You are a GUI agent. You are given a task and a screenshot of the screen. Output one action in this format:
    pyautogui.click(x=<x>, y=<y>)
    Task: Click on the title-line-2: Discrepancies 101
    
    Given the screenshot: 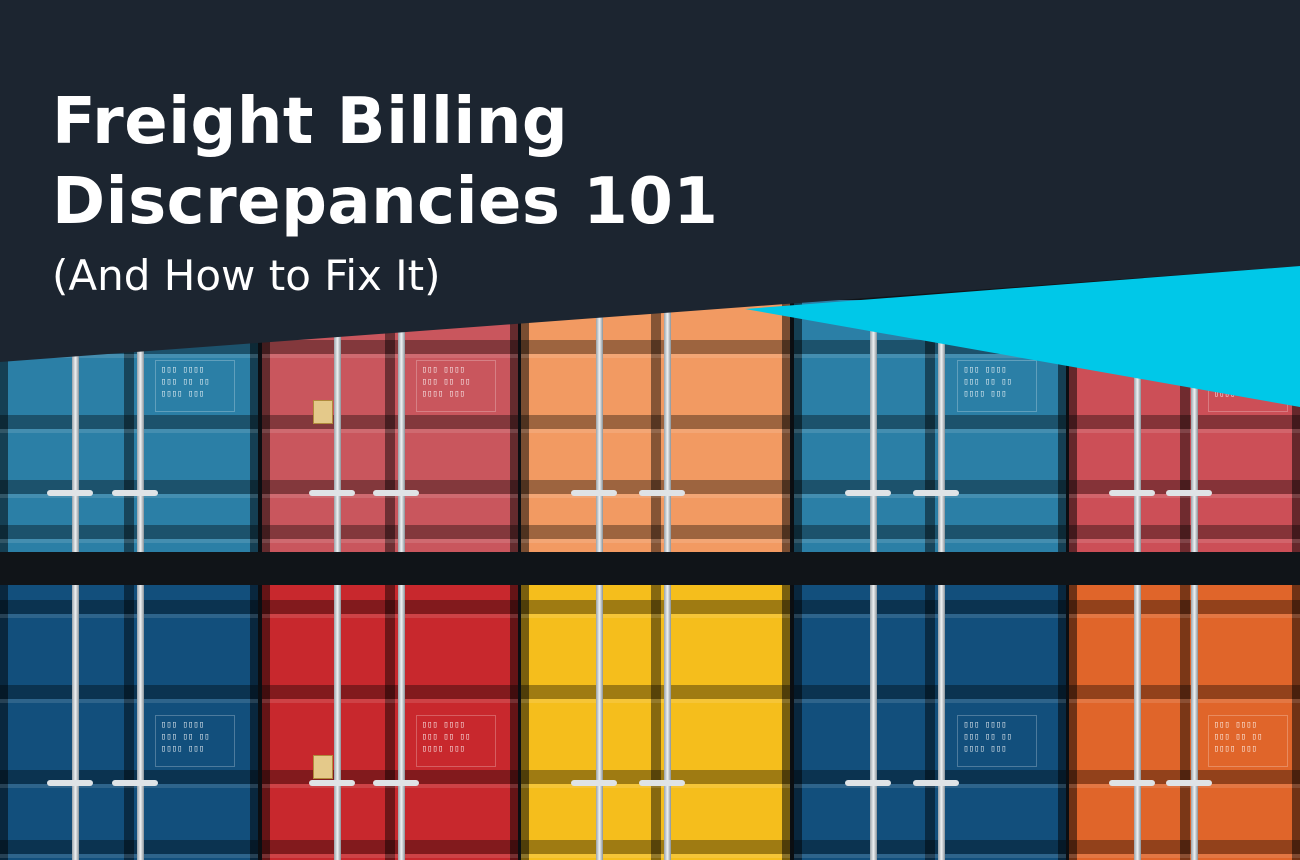 What is the action you would take?
    pyautogui.click(x=385, y=202)
    